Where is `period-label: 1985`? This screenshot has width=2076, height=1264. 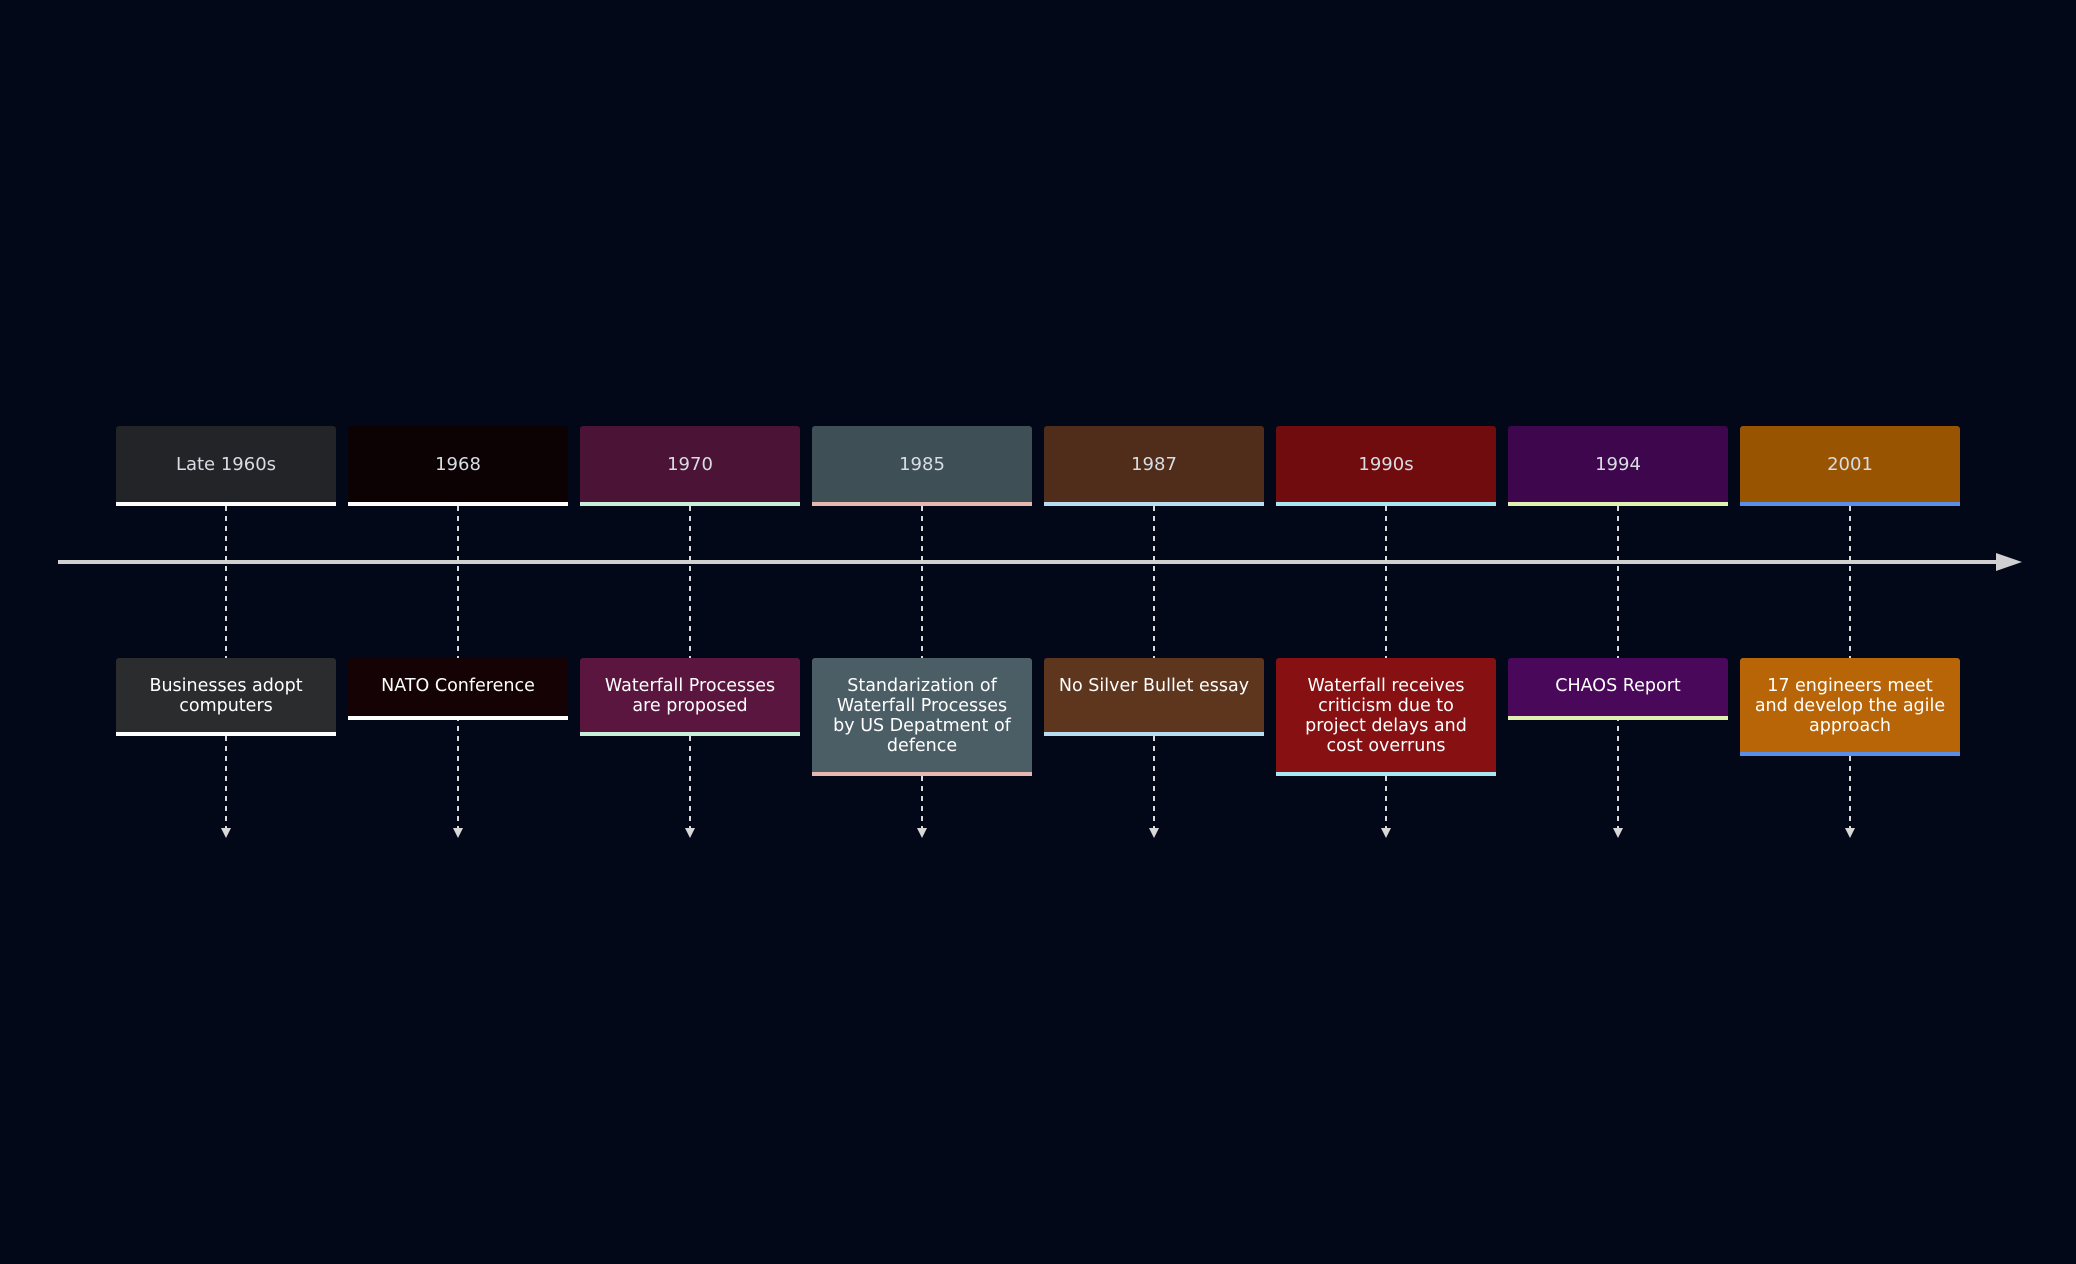 period-label: 1985 is located at coordinates (922, 464).